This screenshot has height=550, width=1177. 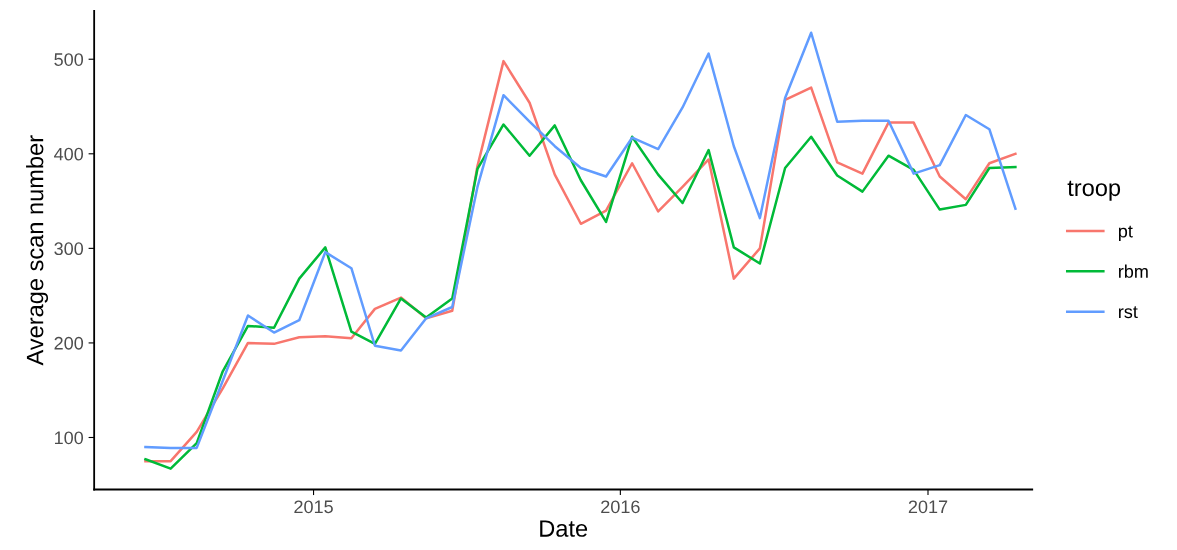 I want to click on y-tick-label: 200, so click(x=69, y=343).